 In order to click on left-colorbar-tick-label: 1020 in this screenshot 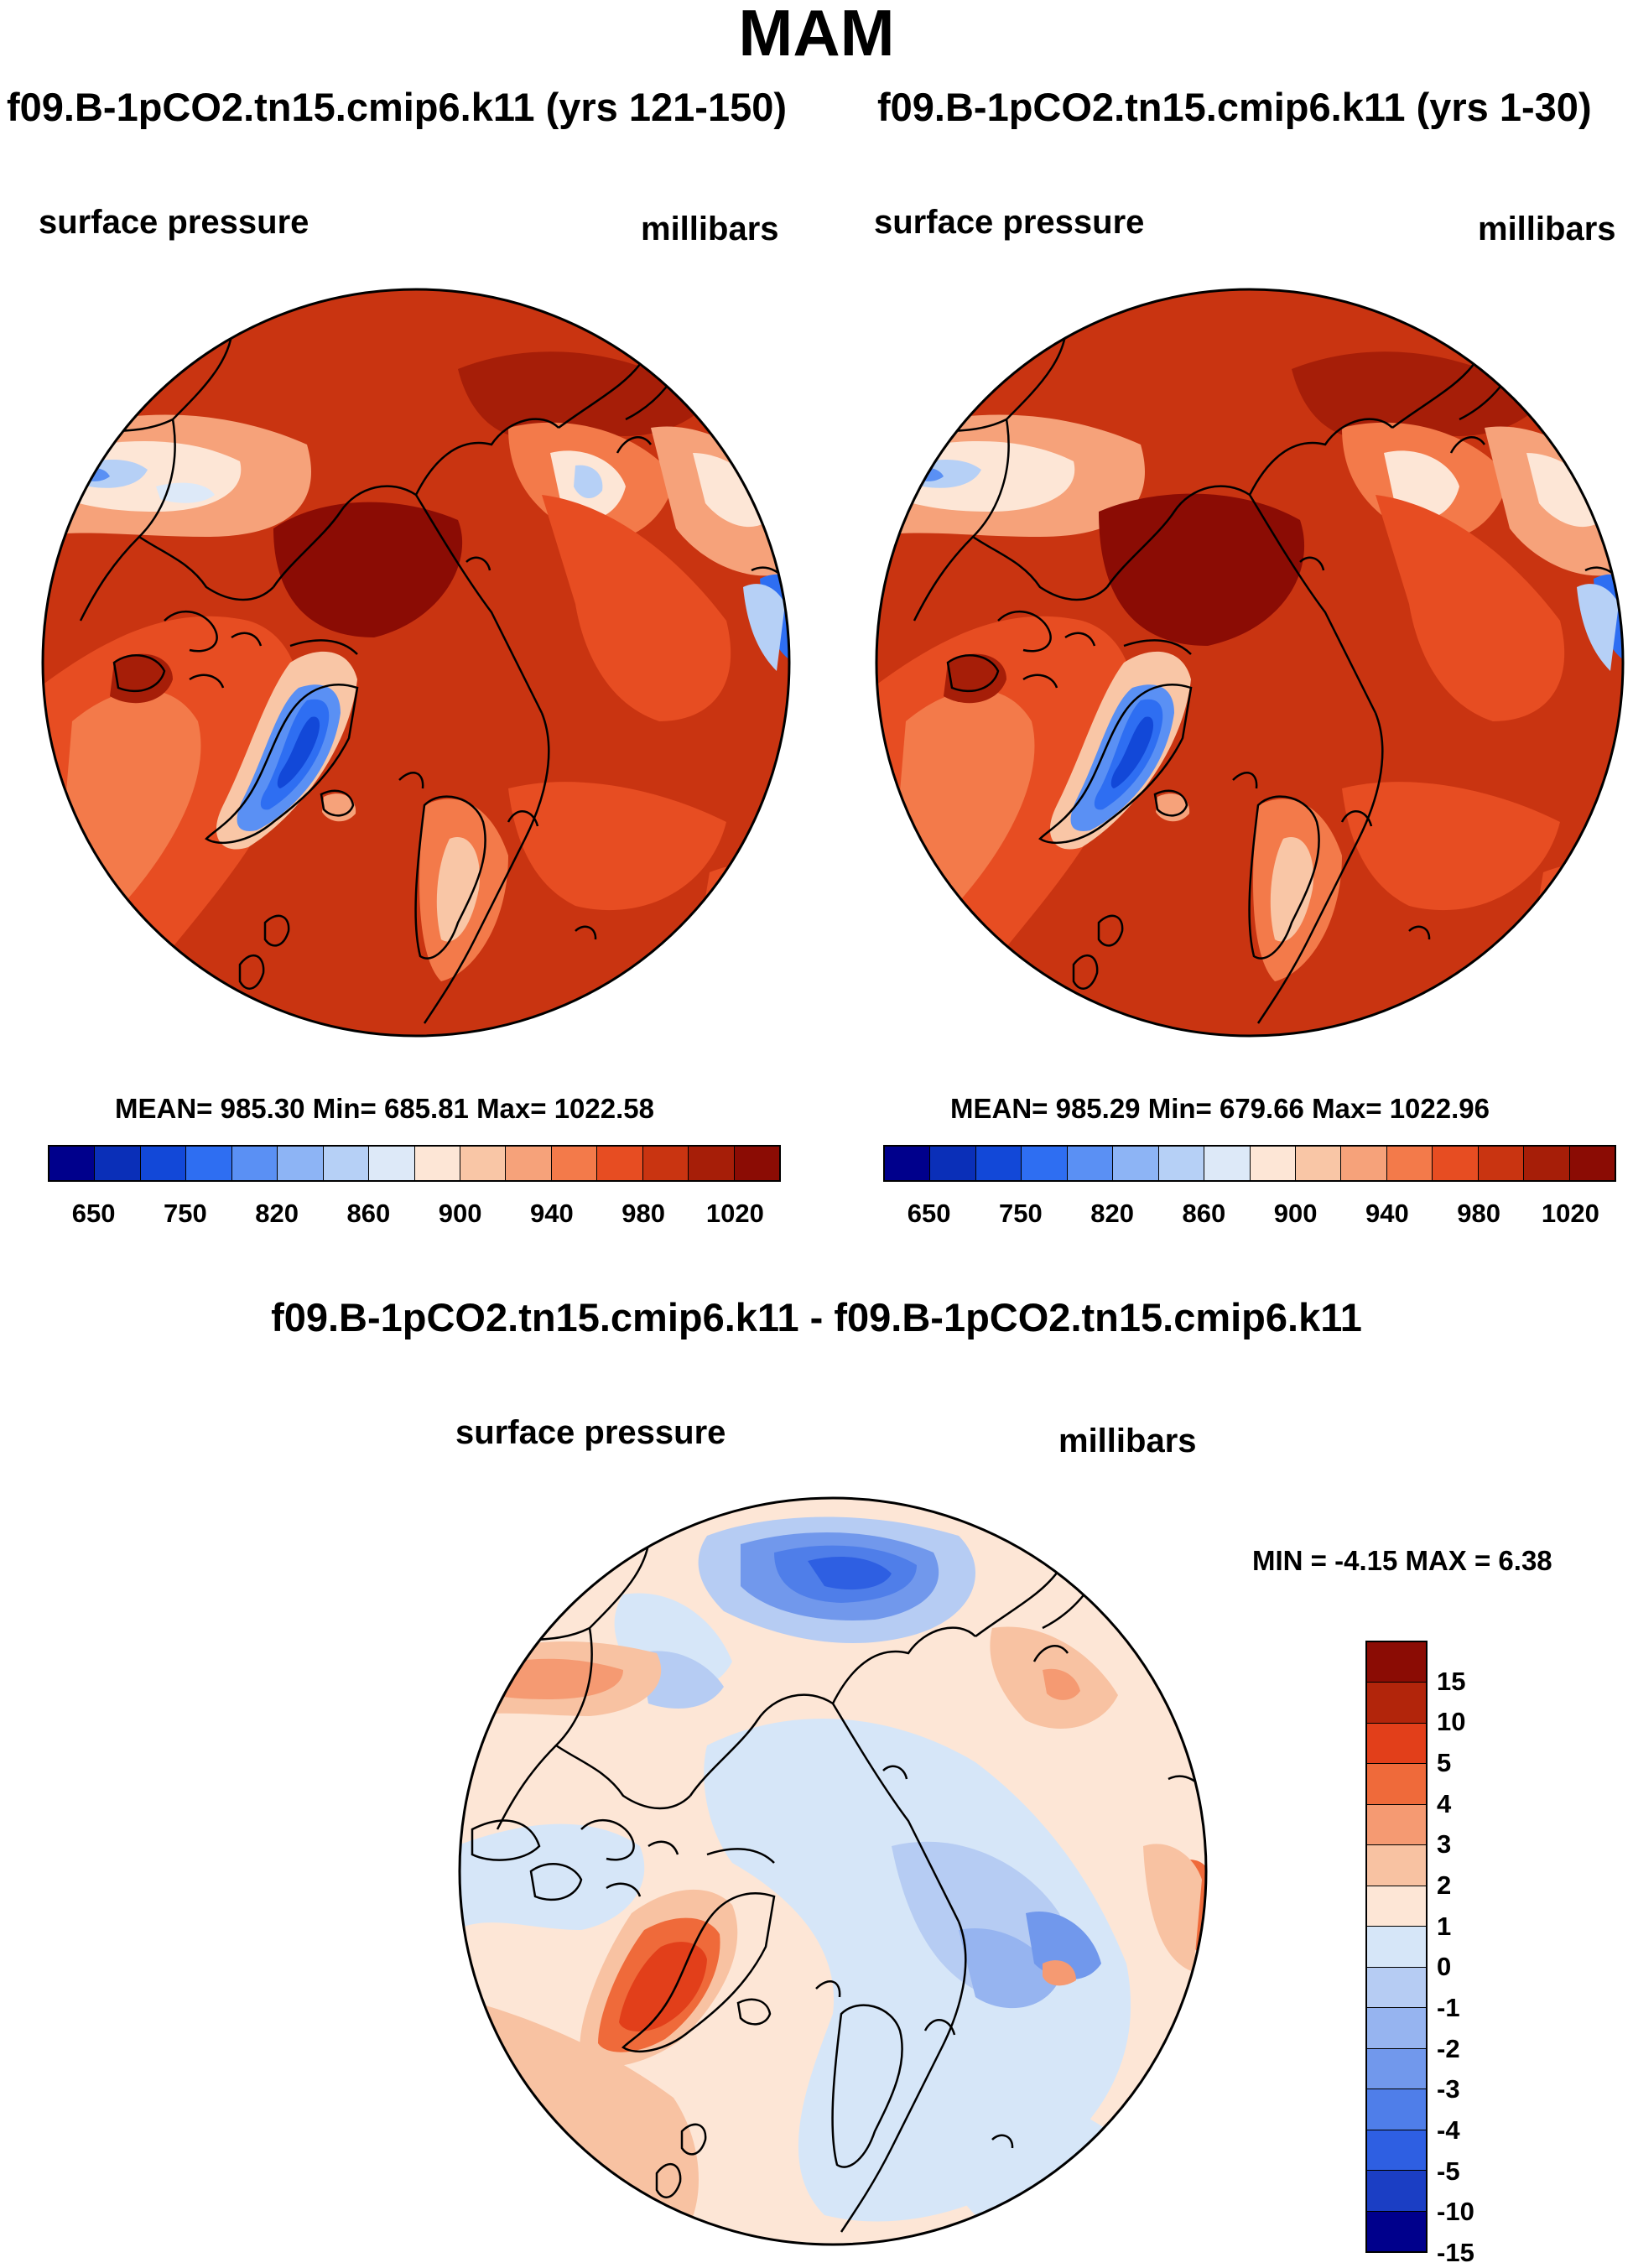, I will do `click(734, 1213)`.